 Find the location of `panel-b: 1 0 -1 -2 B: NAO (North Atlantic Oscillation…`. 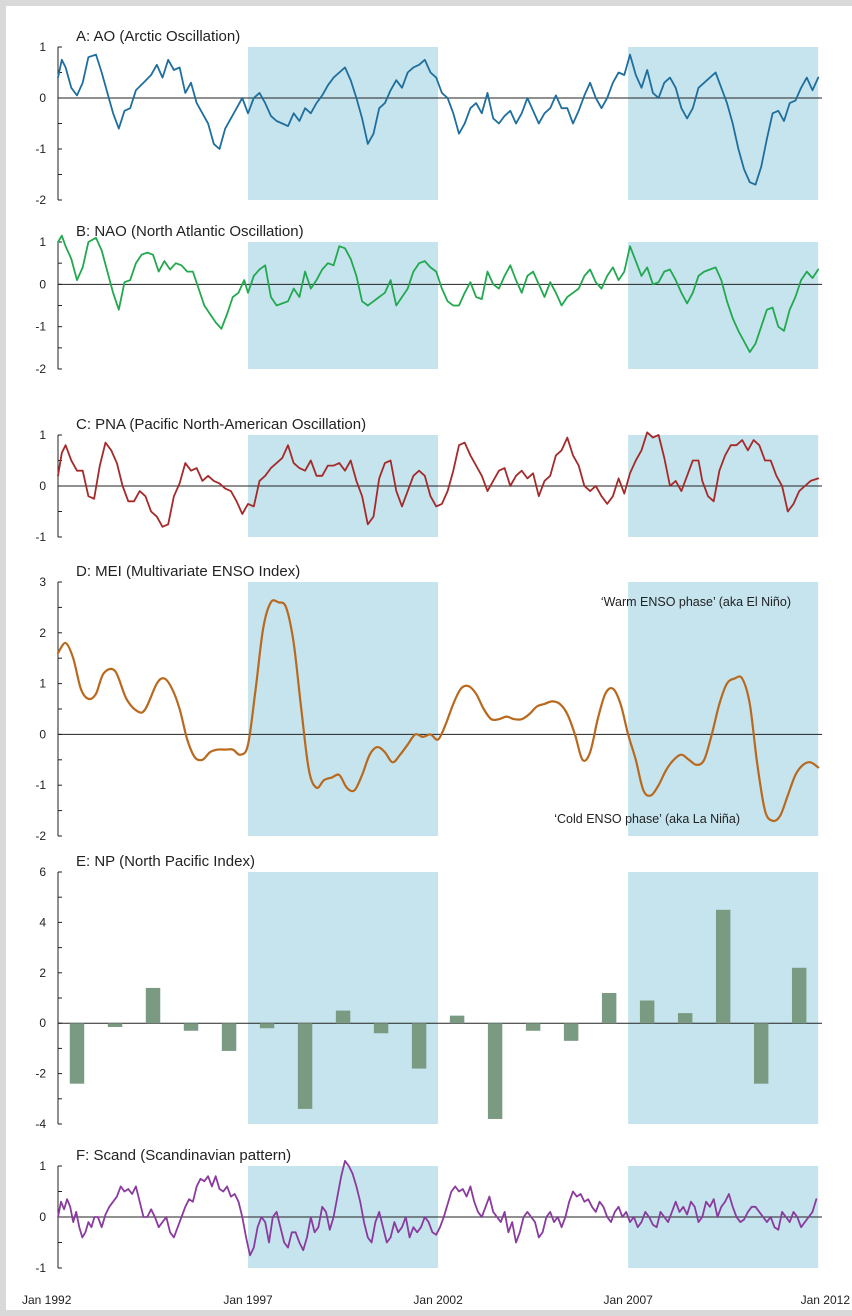

panel-b: 1 0 -1 -2 B: NAO (North Atlantic Oscillation… is located at coordinates (428, 299).